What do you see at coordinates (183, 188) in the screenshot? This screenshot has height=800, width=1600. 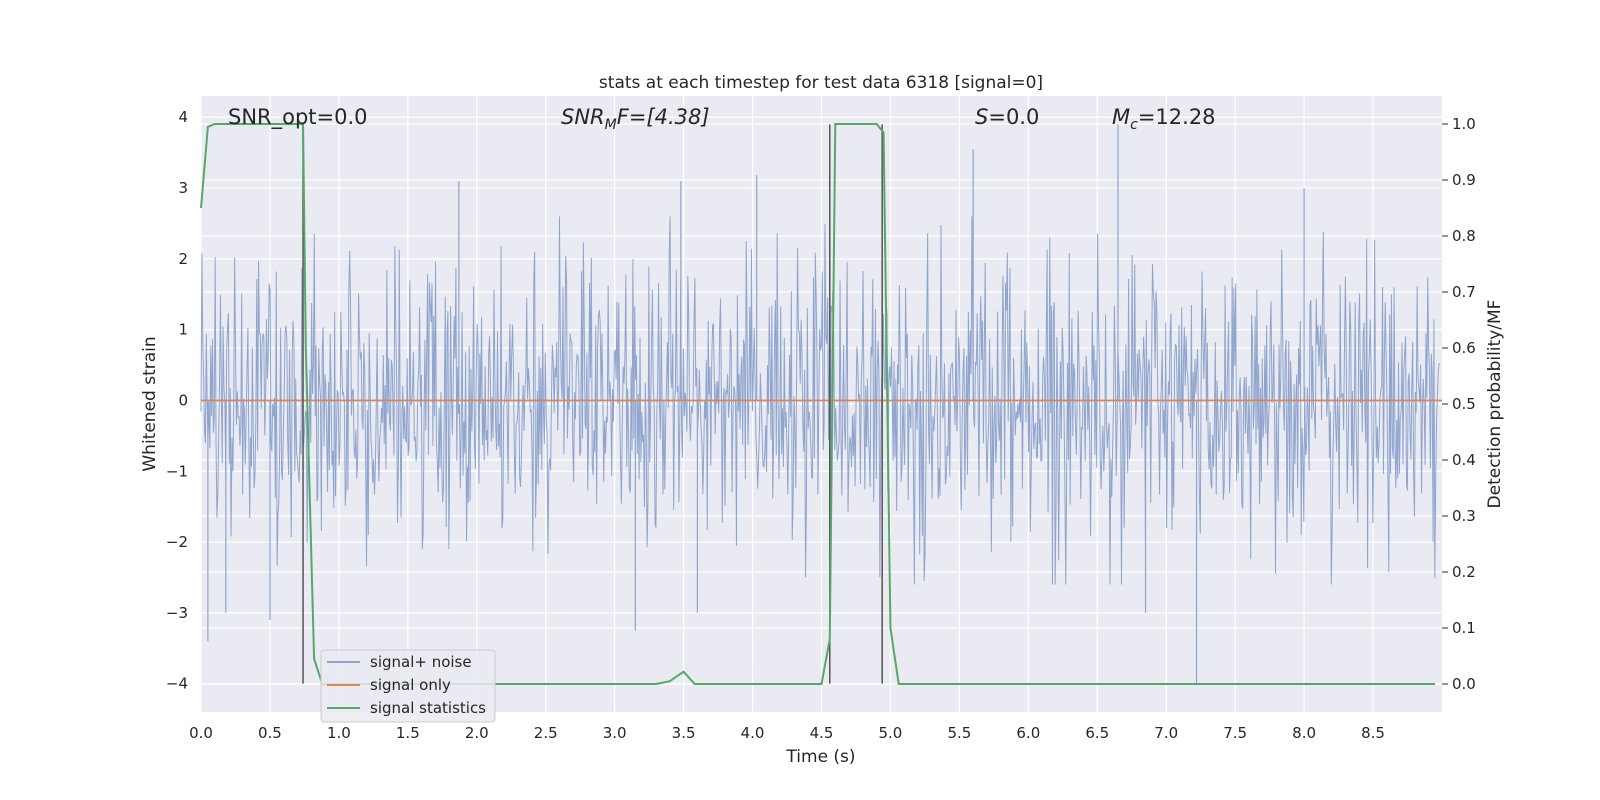 I see `y-tick-label: 3` at bounding box center [183, 188].